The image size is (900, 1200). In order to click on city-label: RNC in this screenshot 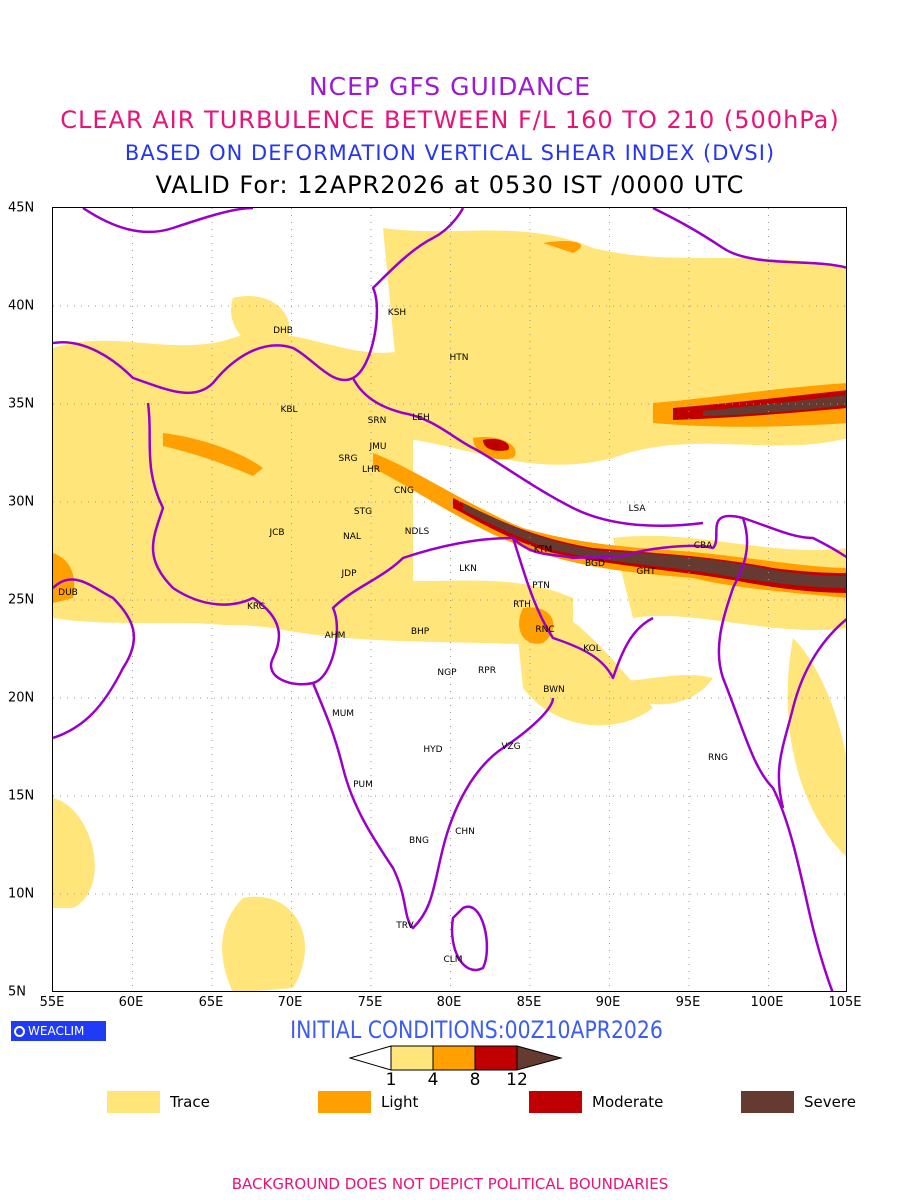, I will do `click(545, 630)`.